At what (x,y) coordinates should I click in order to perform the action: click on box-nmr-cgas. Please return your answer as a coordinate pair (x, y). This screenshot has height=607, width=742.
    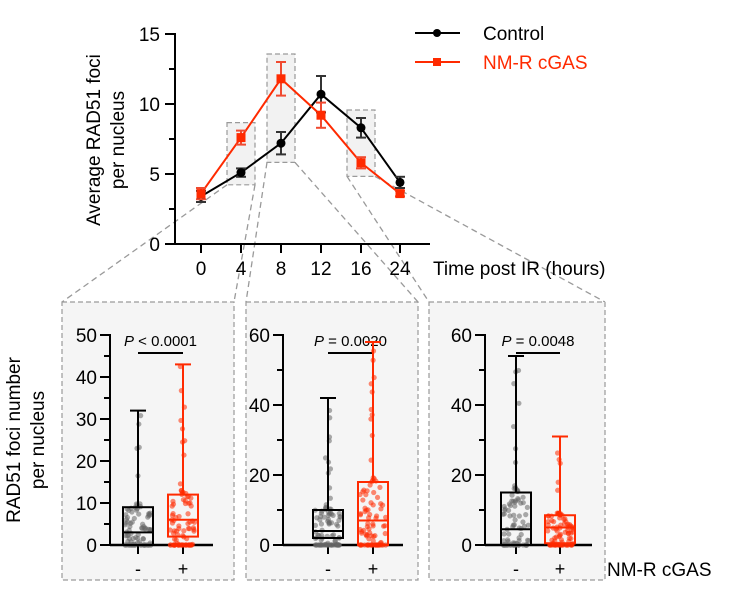
    Looking at the image, I should click on (373, 444).